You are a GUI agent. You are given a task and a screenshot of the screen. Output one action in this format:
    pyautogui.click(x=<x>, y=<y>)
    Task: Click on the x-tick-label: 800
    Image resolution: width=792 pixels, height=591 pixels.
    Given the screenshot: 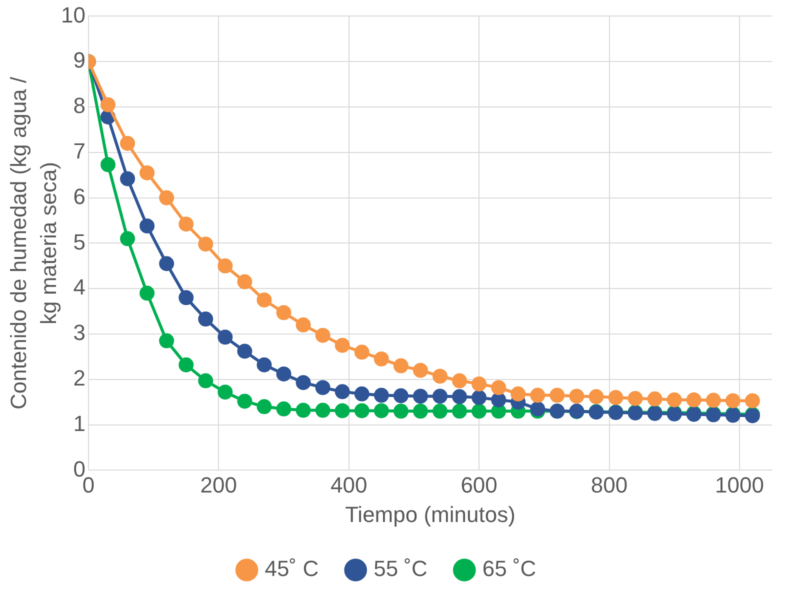 What is the action you would take?
    pyautogui.click(x=609, y=485)
    